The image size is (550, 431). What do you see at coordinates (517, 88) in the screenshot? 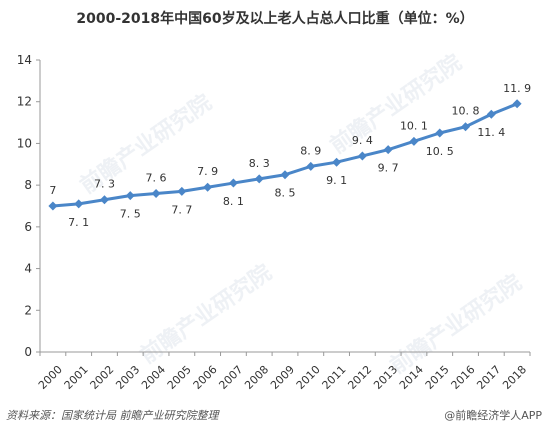
I see `data-label: 11. 9` at bounding box center [517, 88].